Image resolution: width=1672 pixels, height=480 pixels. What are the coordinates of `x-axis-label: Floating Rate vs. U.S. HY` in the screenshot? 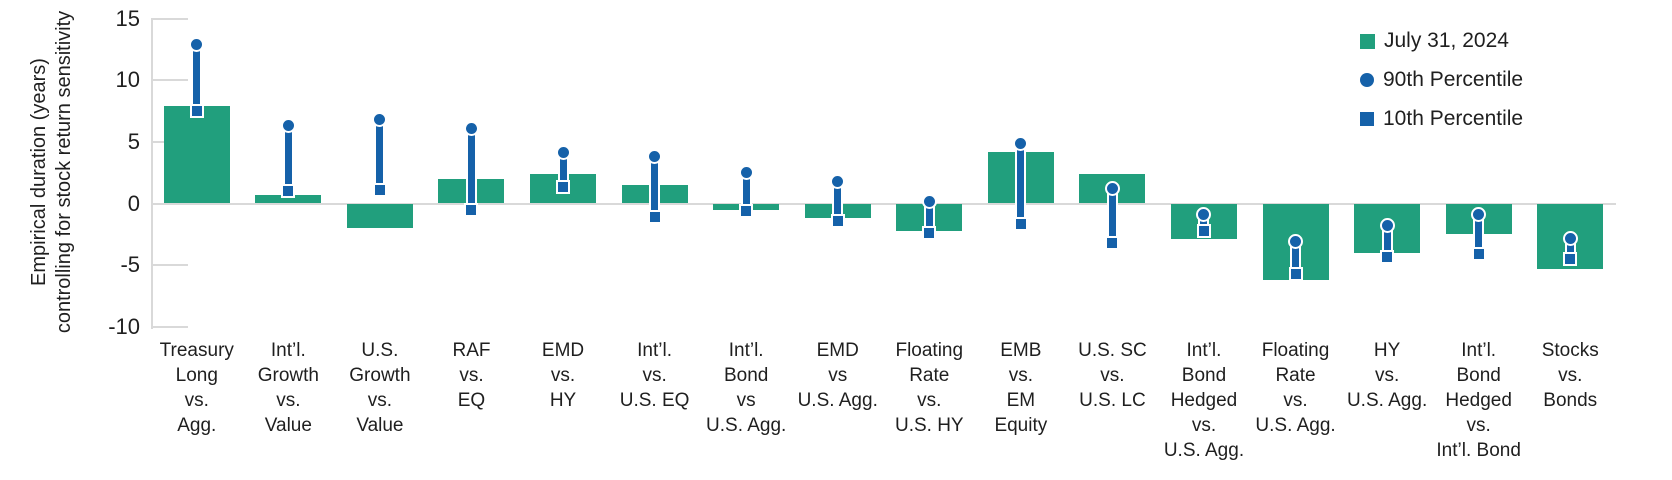 It's located at (929, 388).